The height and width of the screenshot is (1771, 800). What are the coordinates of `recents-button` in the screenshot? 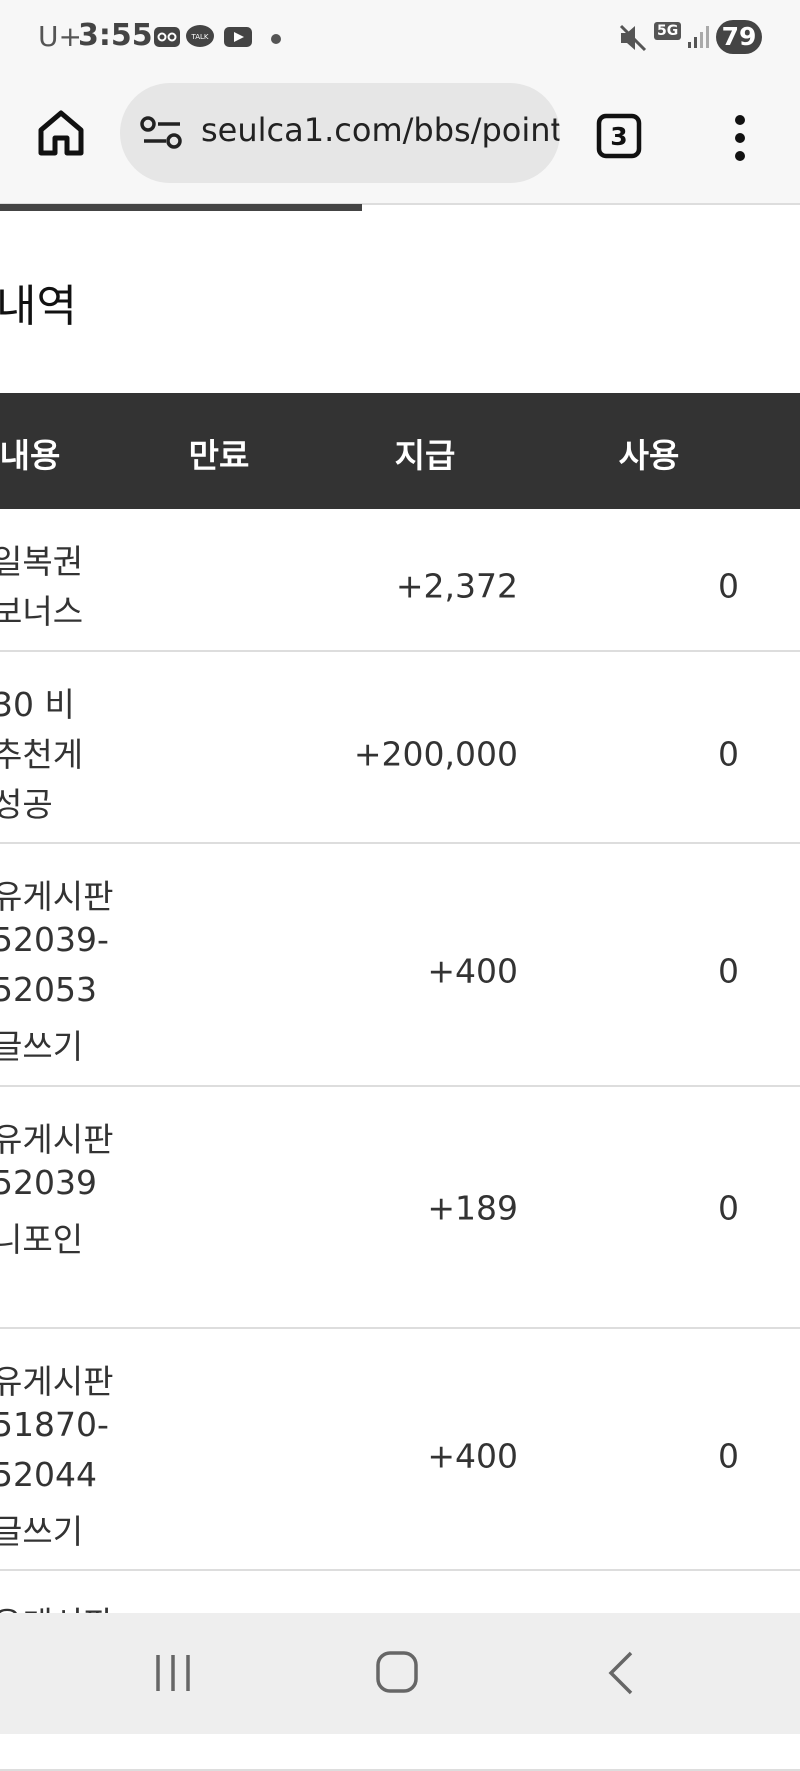 It's located at (173, 1673).